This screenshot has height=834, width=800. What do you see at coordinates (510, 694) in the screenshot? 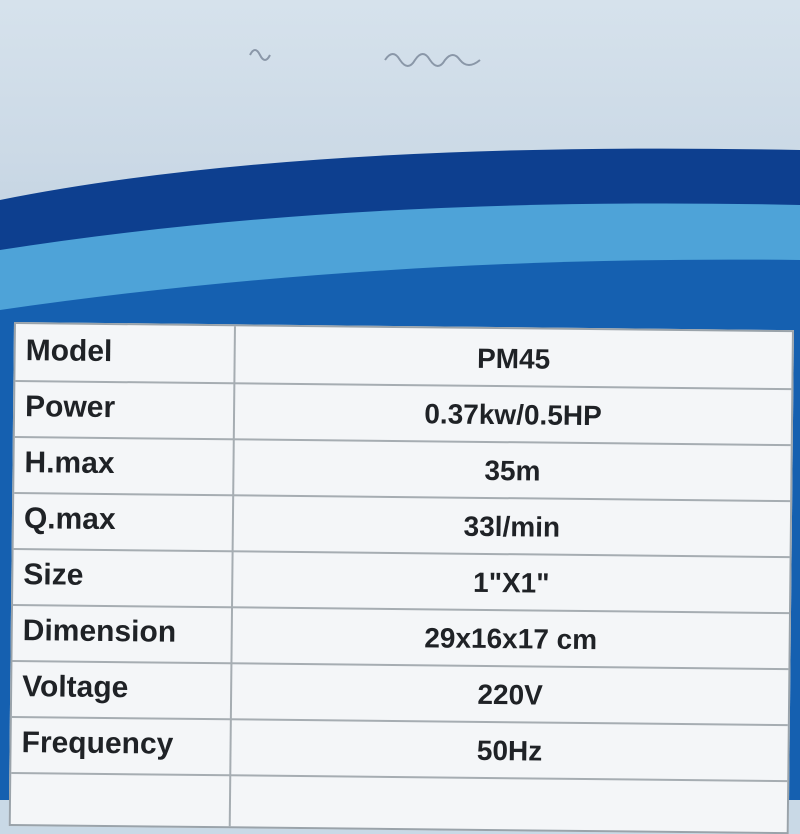
I see `spec-value: 220V` at bounding box center [510, 694].